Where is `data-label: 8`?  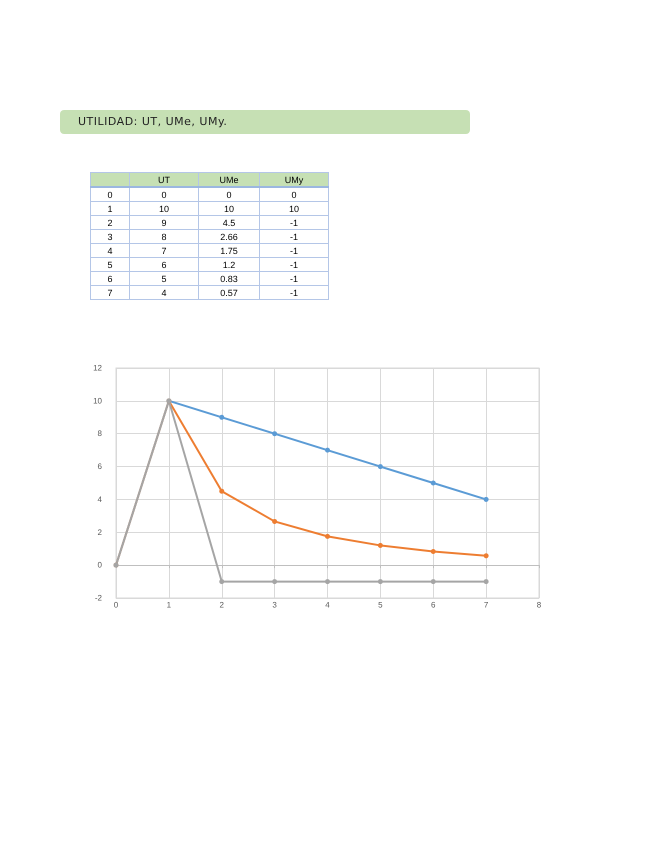
data-label: 8 is located at coordinates (164, 237).